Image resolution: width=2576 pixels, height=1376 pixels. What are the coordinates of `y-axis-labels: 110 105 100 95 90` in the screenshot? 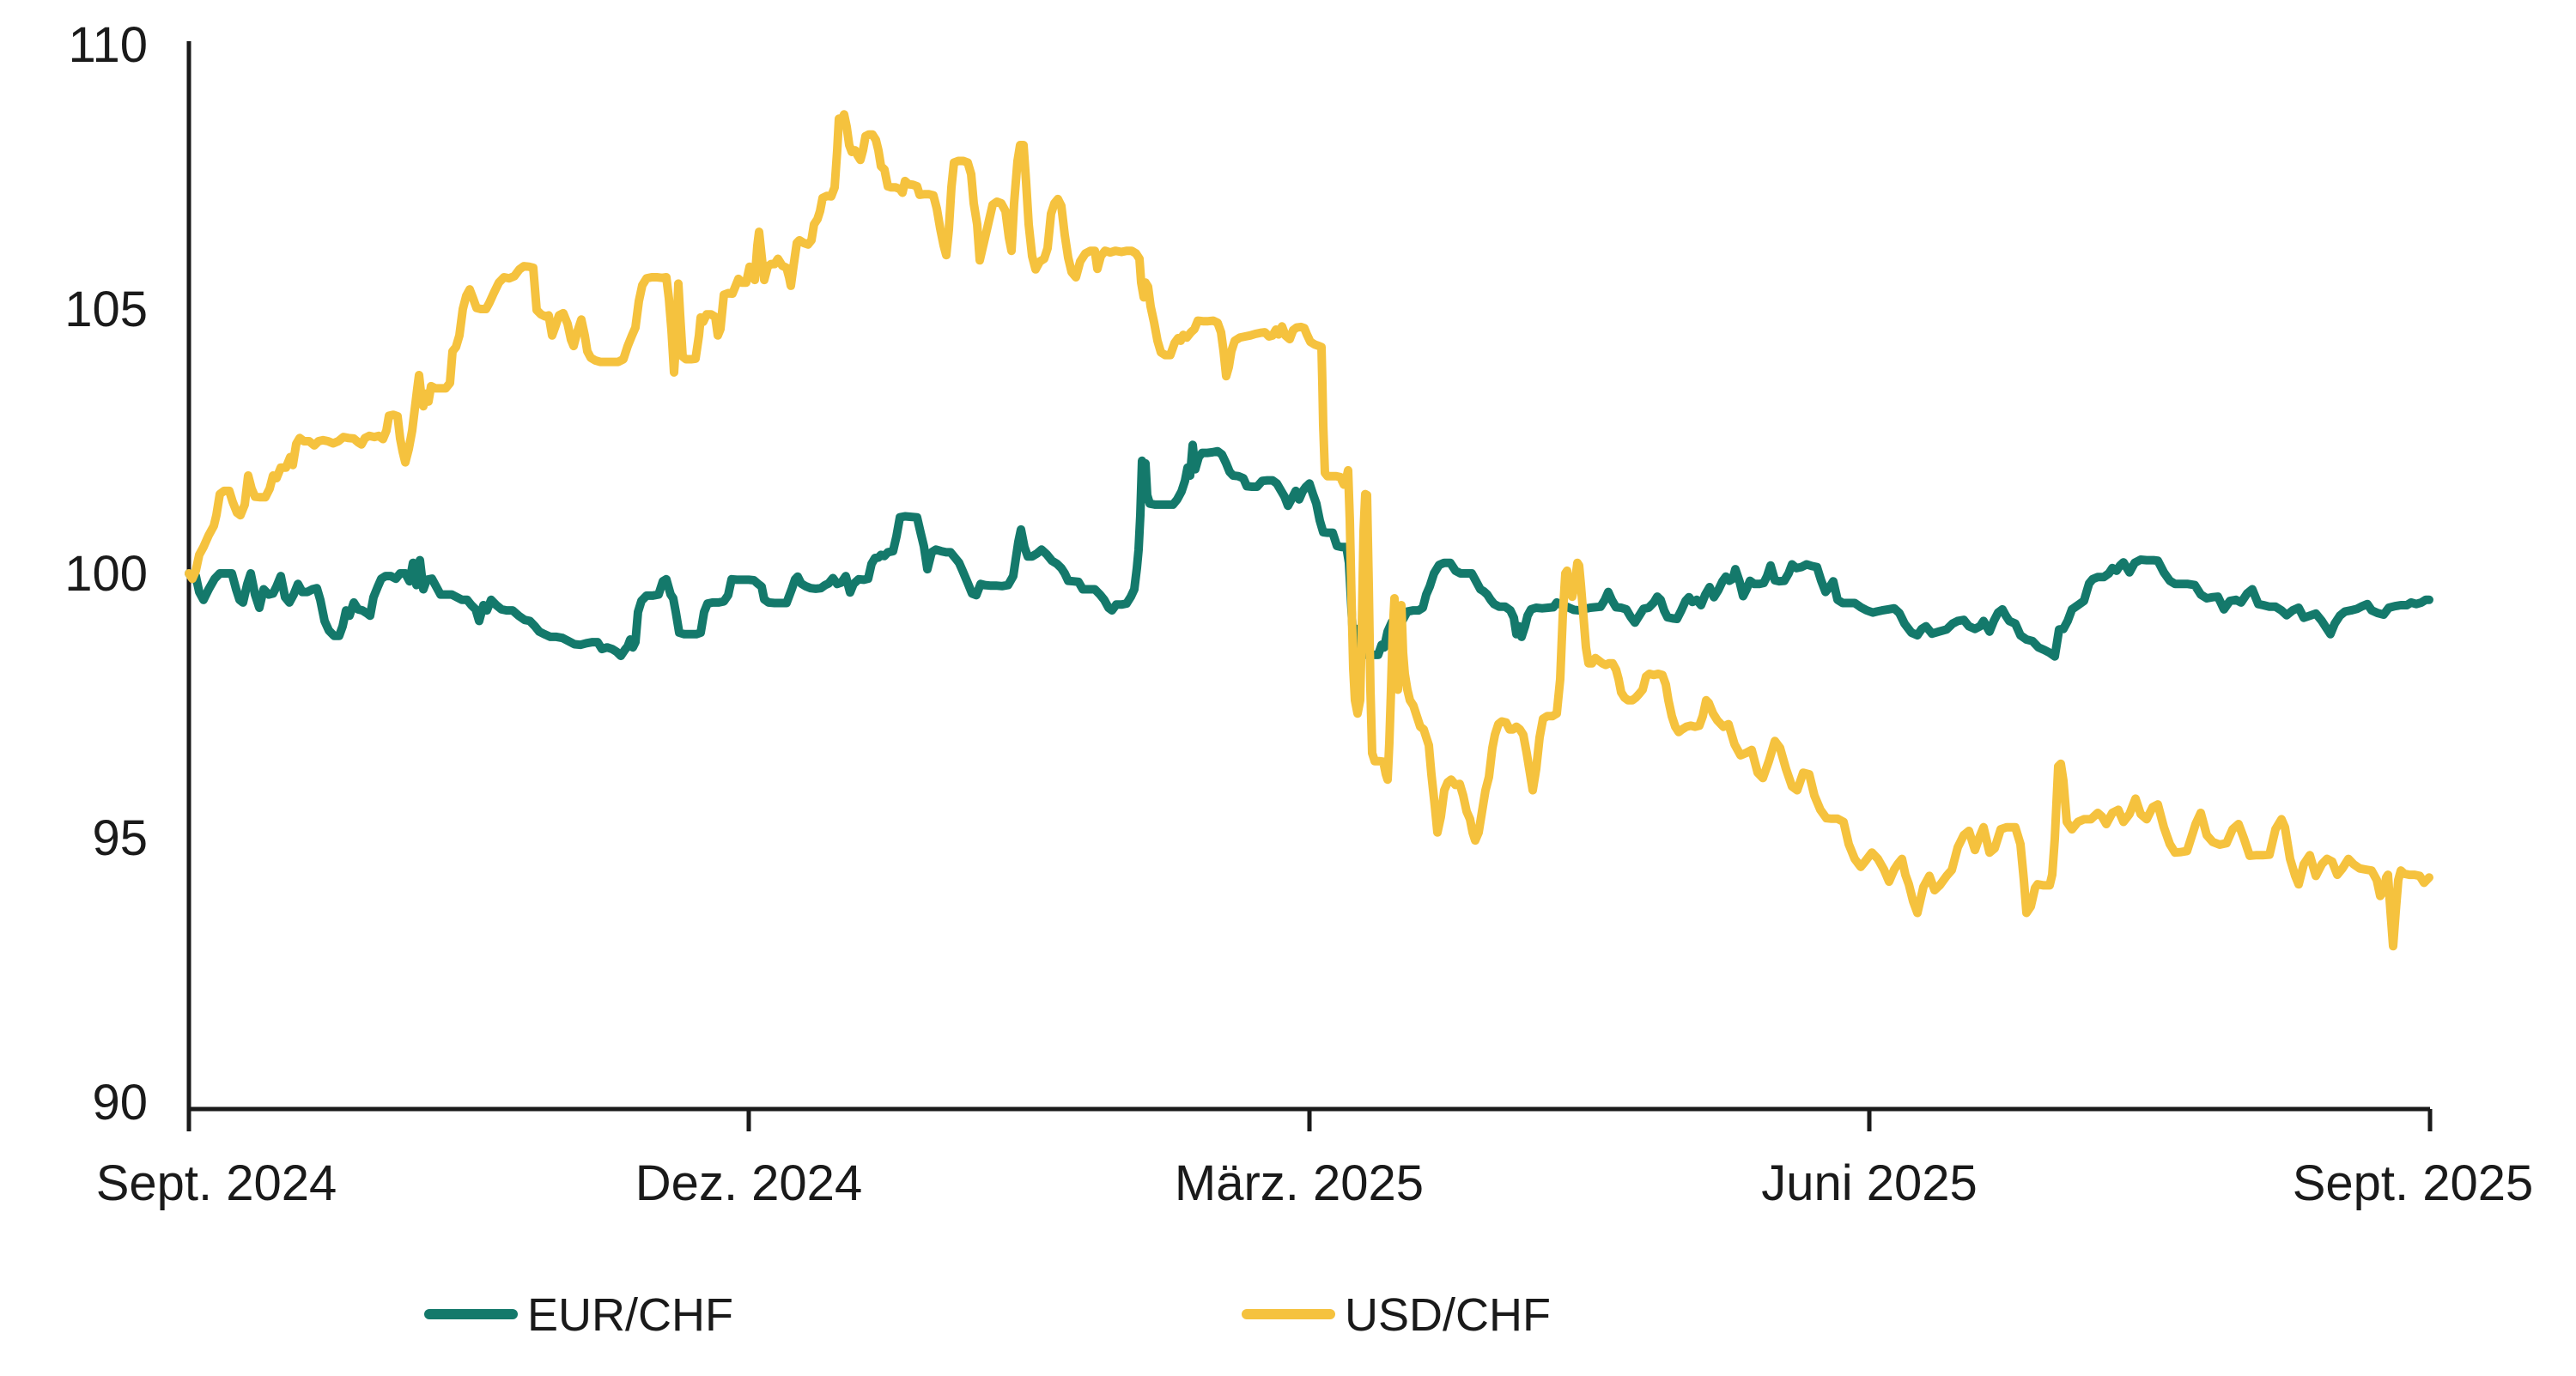 It's located at (106, 574).